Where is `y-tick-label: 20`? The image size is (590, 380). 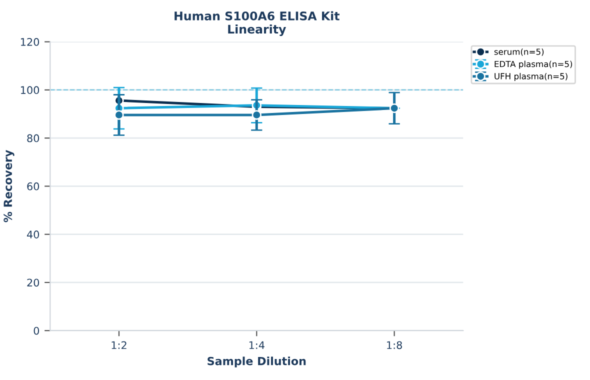
y-tick-label: 20 is located at coordinates (33, 282).